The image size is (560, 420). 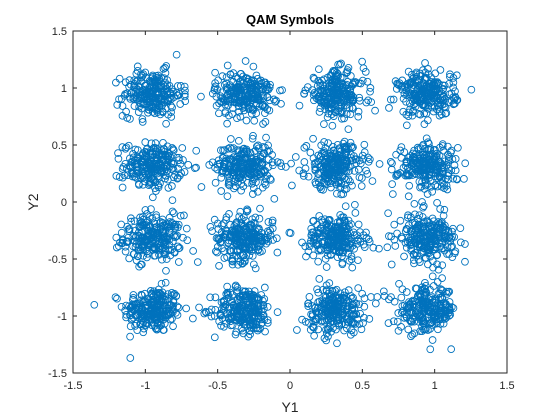 What do you see at coordinates (290, 386) in the screenshot?
I see `x-tick-label: 0` at bounding box center [290, 386].